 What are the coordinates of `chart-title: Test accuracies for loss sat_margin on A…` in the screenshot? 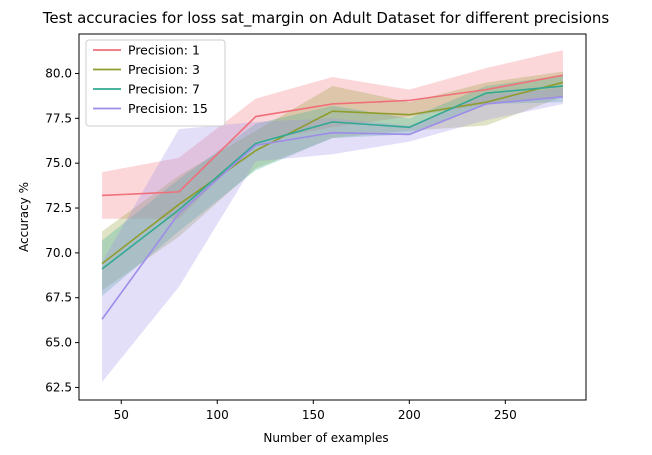 It's located at (326, 18).